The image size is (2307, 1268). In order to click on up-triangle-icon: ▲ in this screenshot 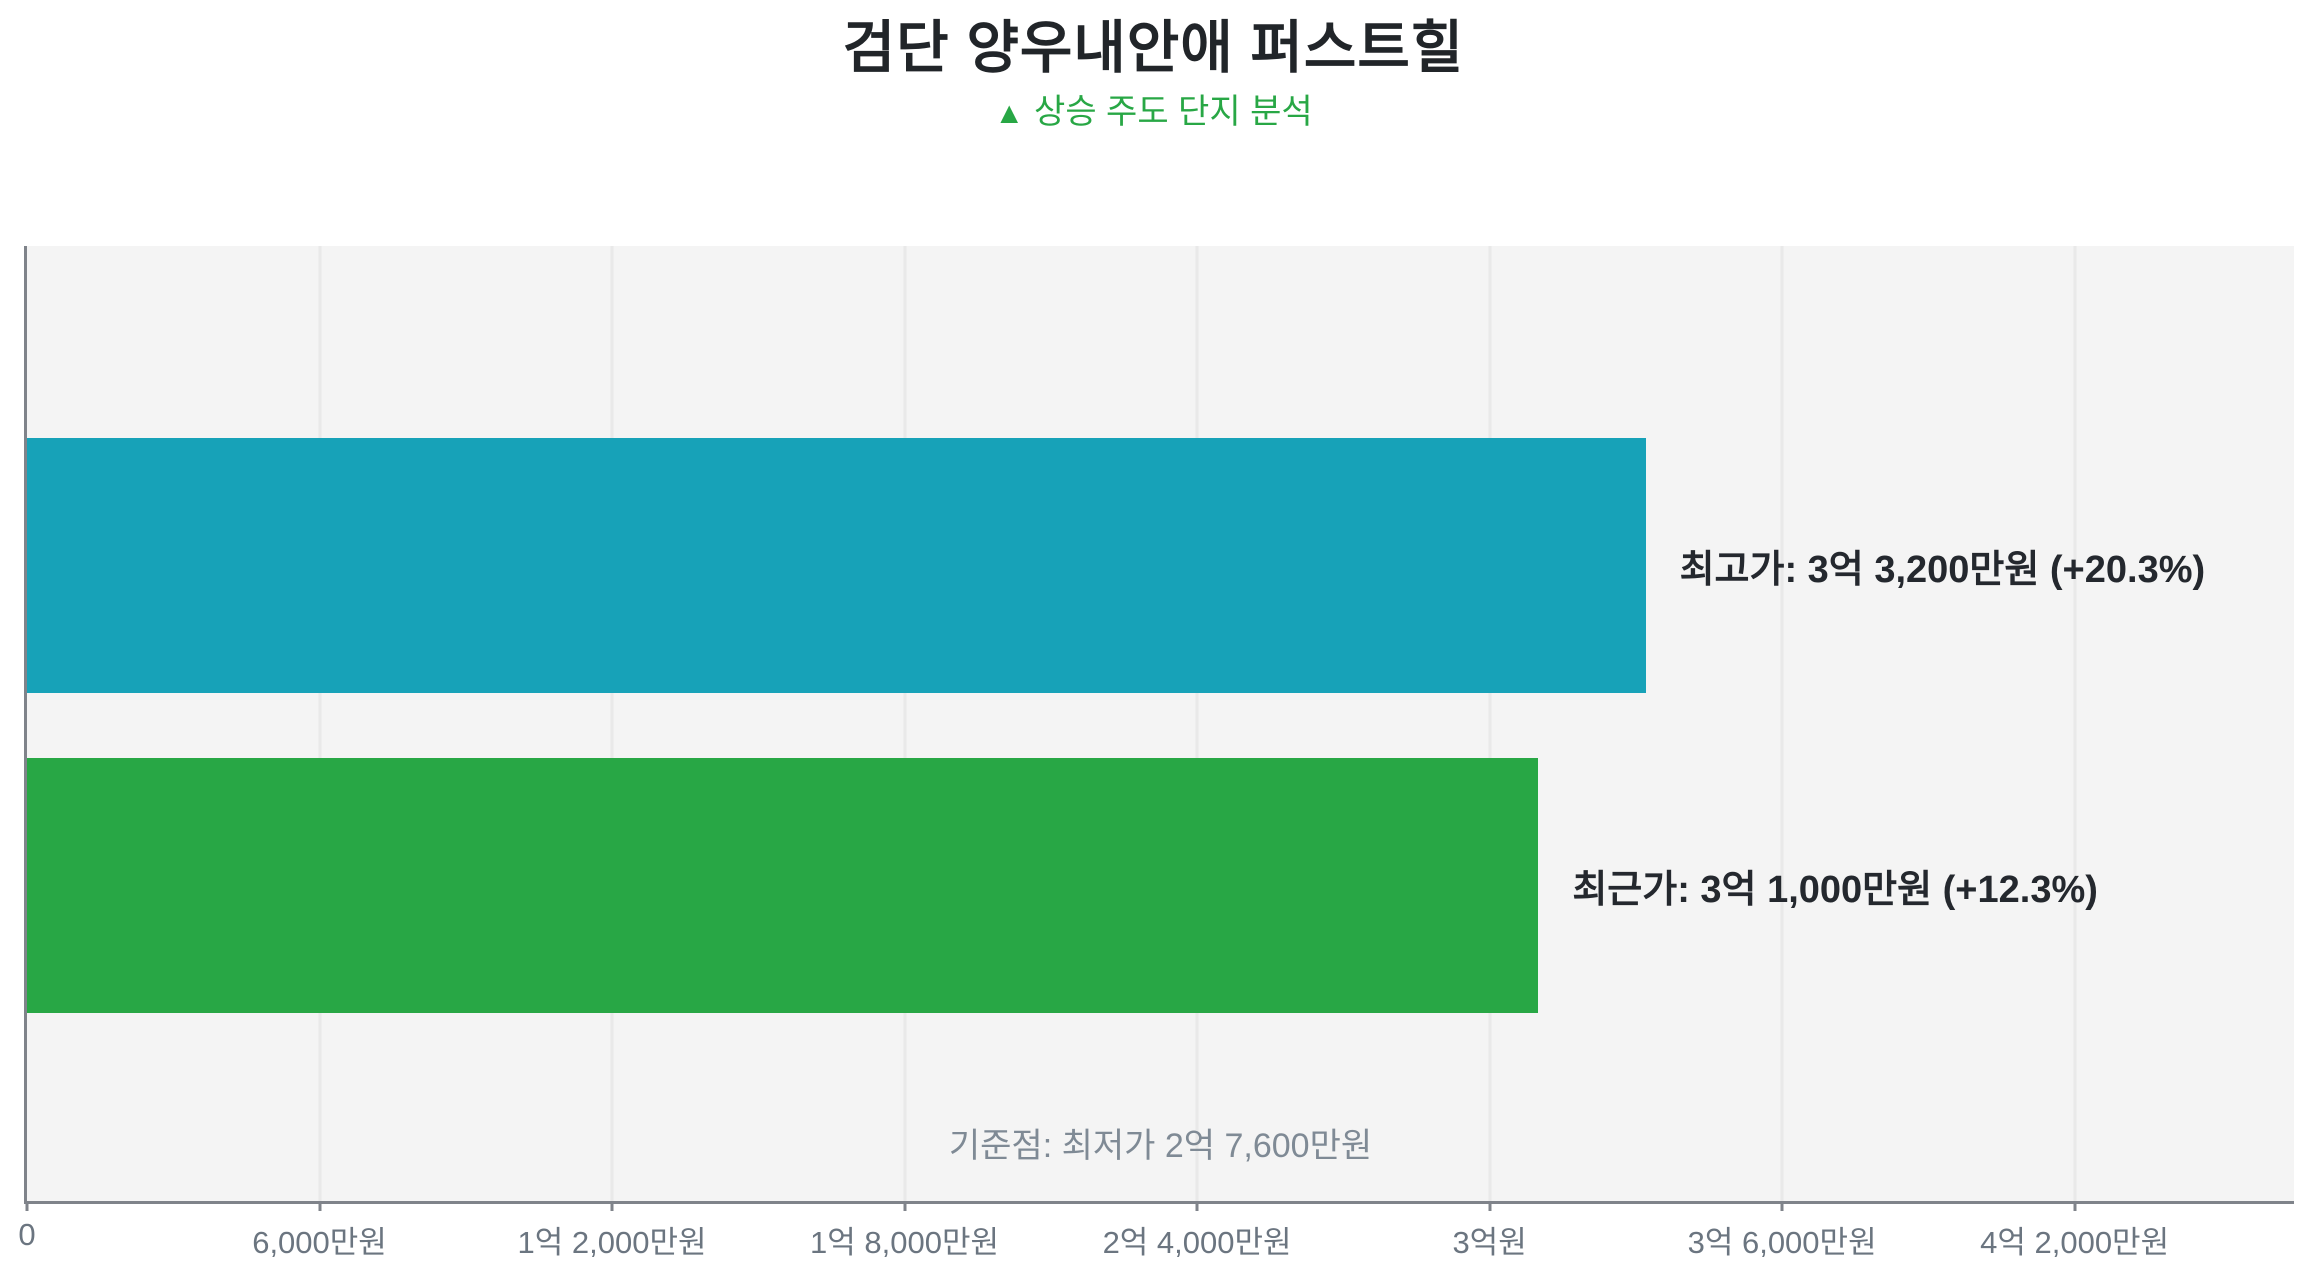, I will do `click(1009, 113)`.